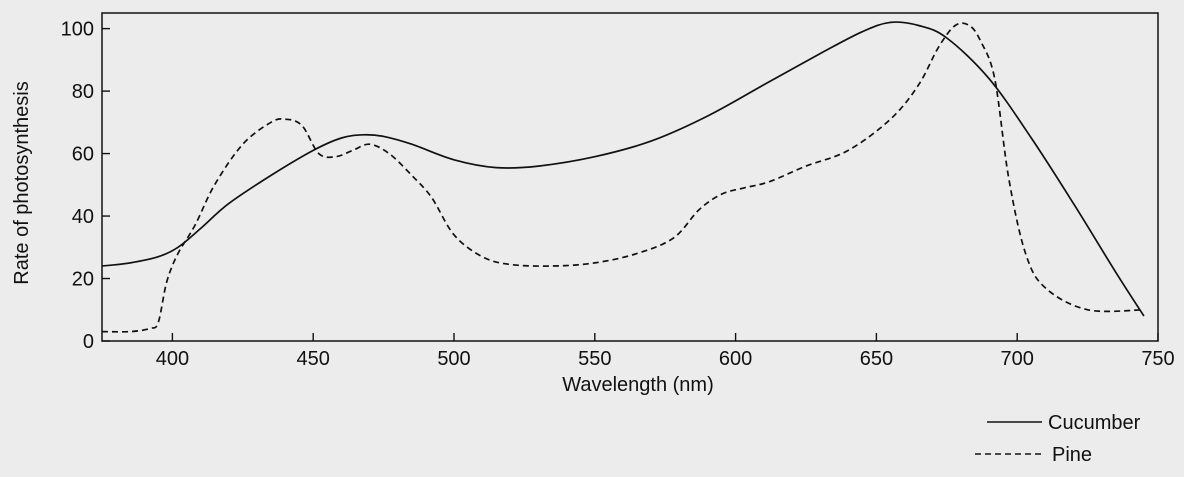  I want to click on x-tick-label: 450, so click(313, 359).